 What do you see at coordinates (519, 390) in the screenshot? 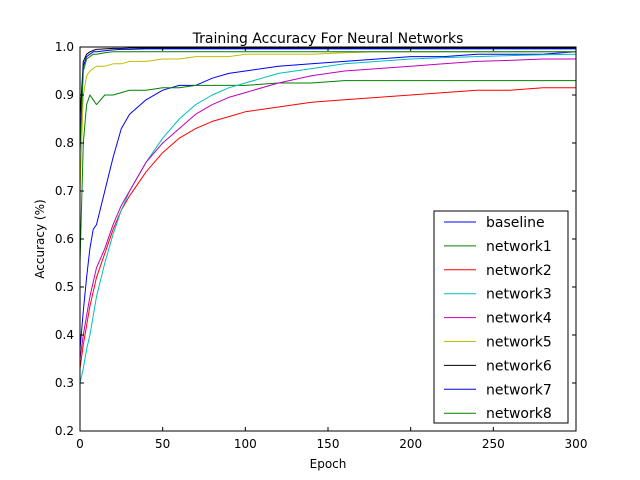
I see `legend-label-network7: network7` at bounding box center [519, 390].